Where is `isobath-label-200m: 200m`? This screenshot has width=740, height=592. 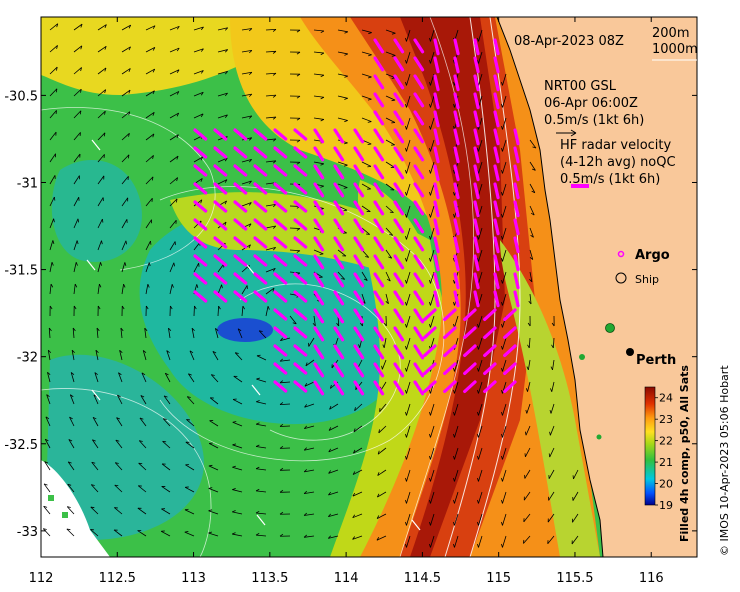
isobath-label-200m: 200m is located at coordinates (670, 33).